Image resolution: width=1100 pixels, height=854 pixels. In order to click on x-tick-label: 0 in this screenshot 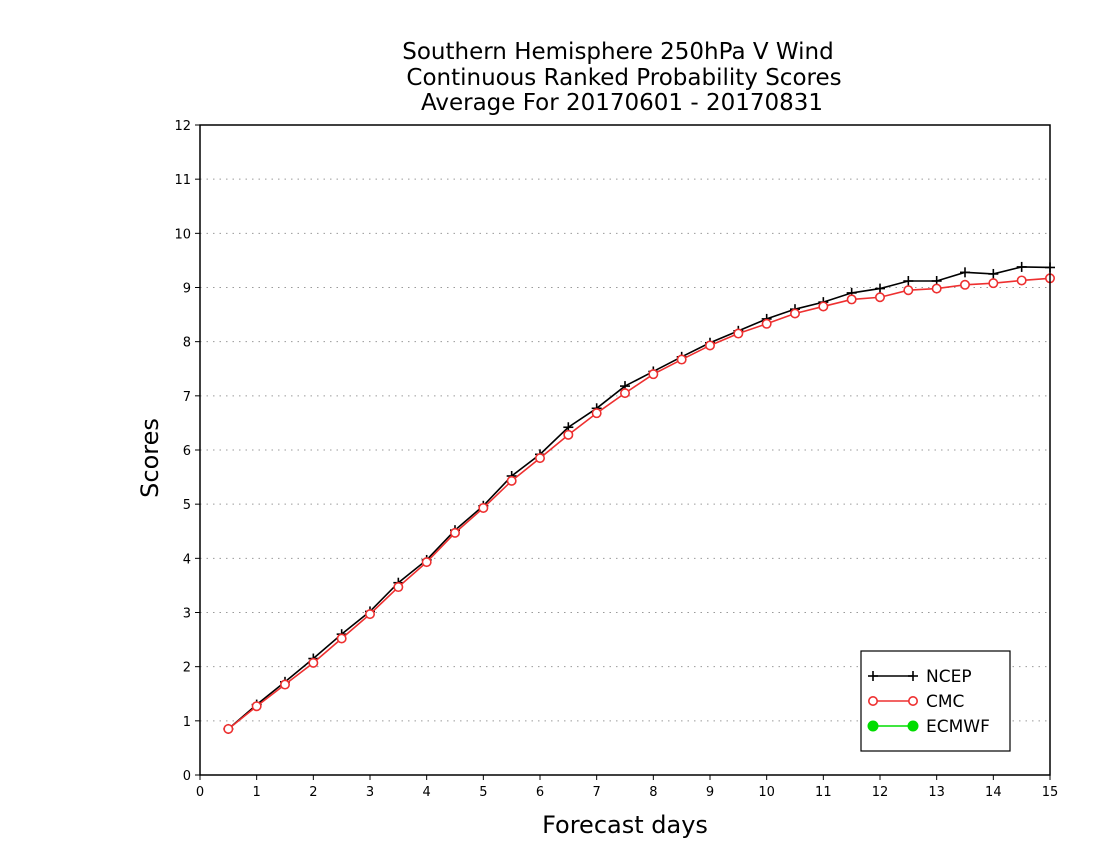, I will do `click(200, 792)`.